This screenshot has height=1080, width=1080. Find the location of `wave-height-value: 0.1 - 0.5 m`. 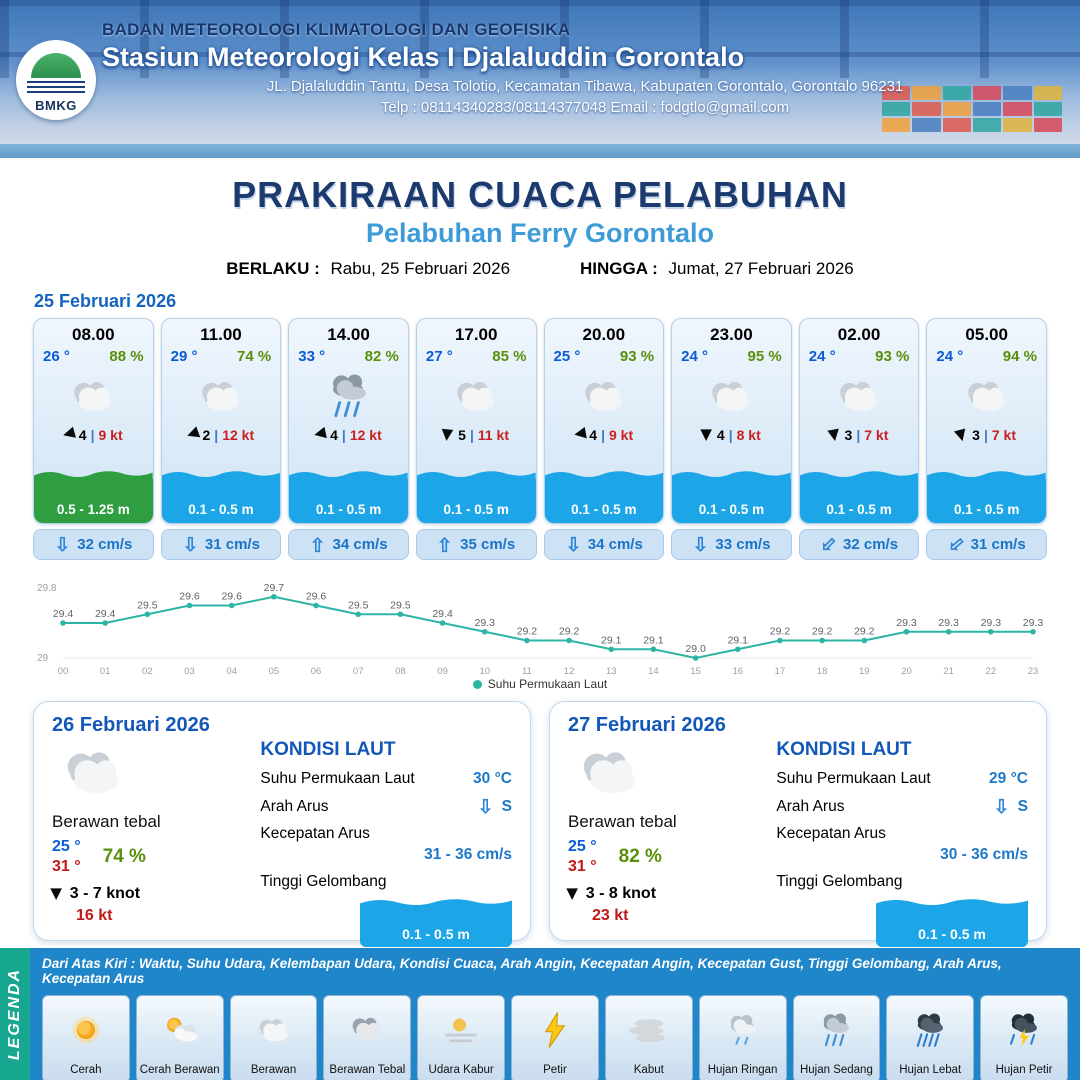

wave-height-value: 0.1 - 0.5 m is located at coordinates (476, 509).